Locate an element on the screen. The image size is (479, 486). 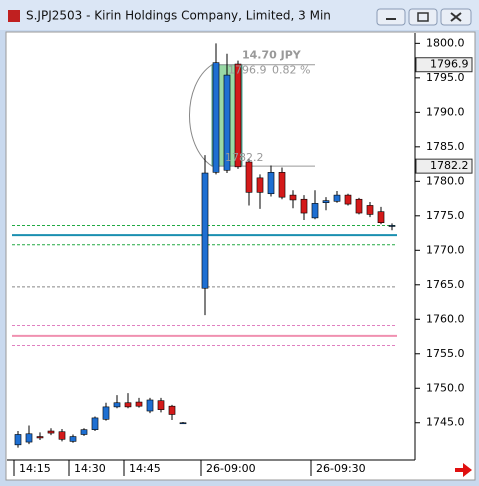
measure-from: 1782.2 is located at coordinates (244, 157).